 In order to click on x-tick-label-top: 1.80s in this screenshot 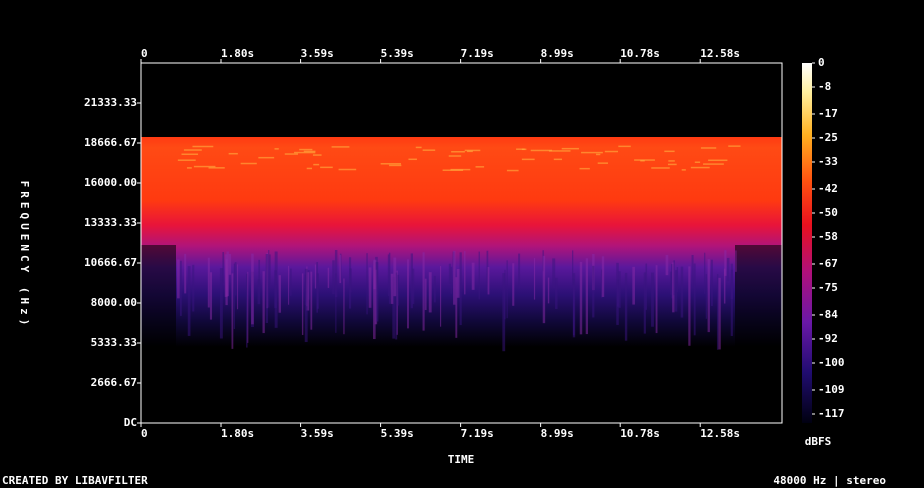, I will do `click(237, 53)`.